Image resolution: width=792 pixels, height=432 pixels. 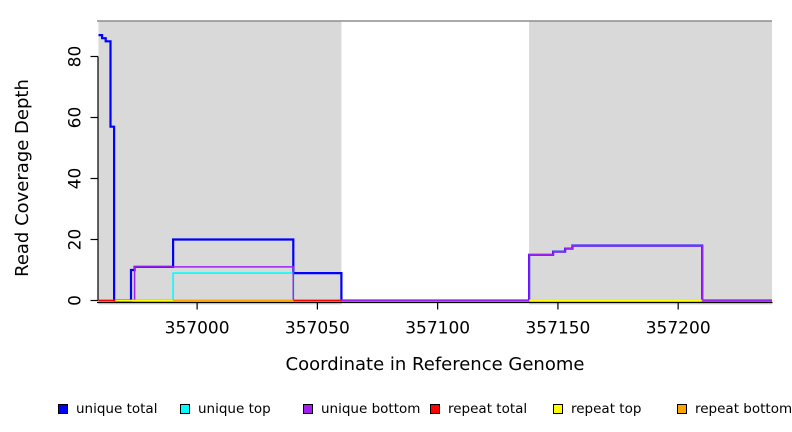 I want to click on y-tick-label: 20, so click(x=76, y=240).